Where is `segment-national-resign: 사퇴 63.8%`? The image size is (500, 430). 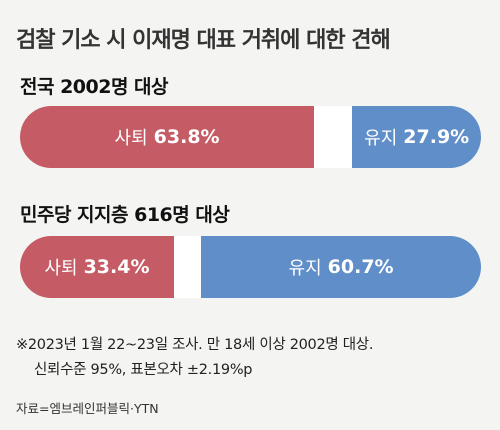
segment-national-resign: 사퇴 63.8% is located at coordinates (167, 137).